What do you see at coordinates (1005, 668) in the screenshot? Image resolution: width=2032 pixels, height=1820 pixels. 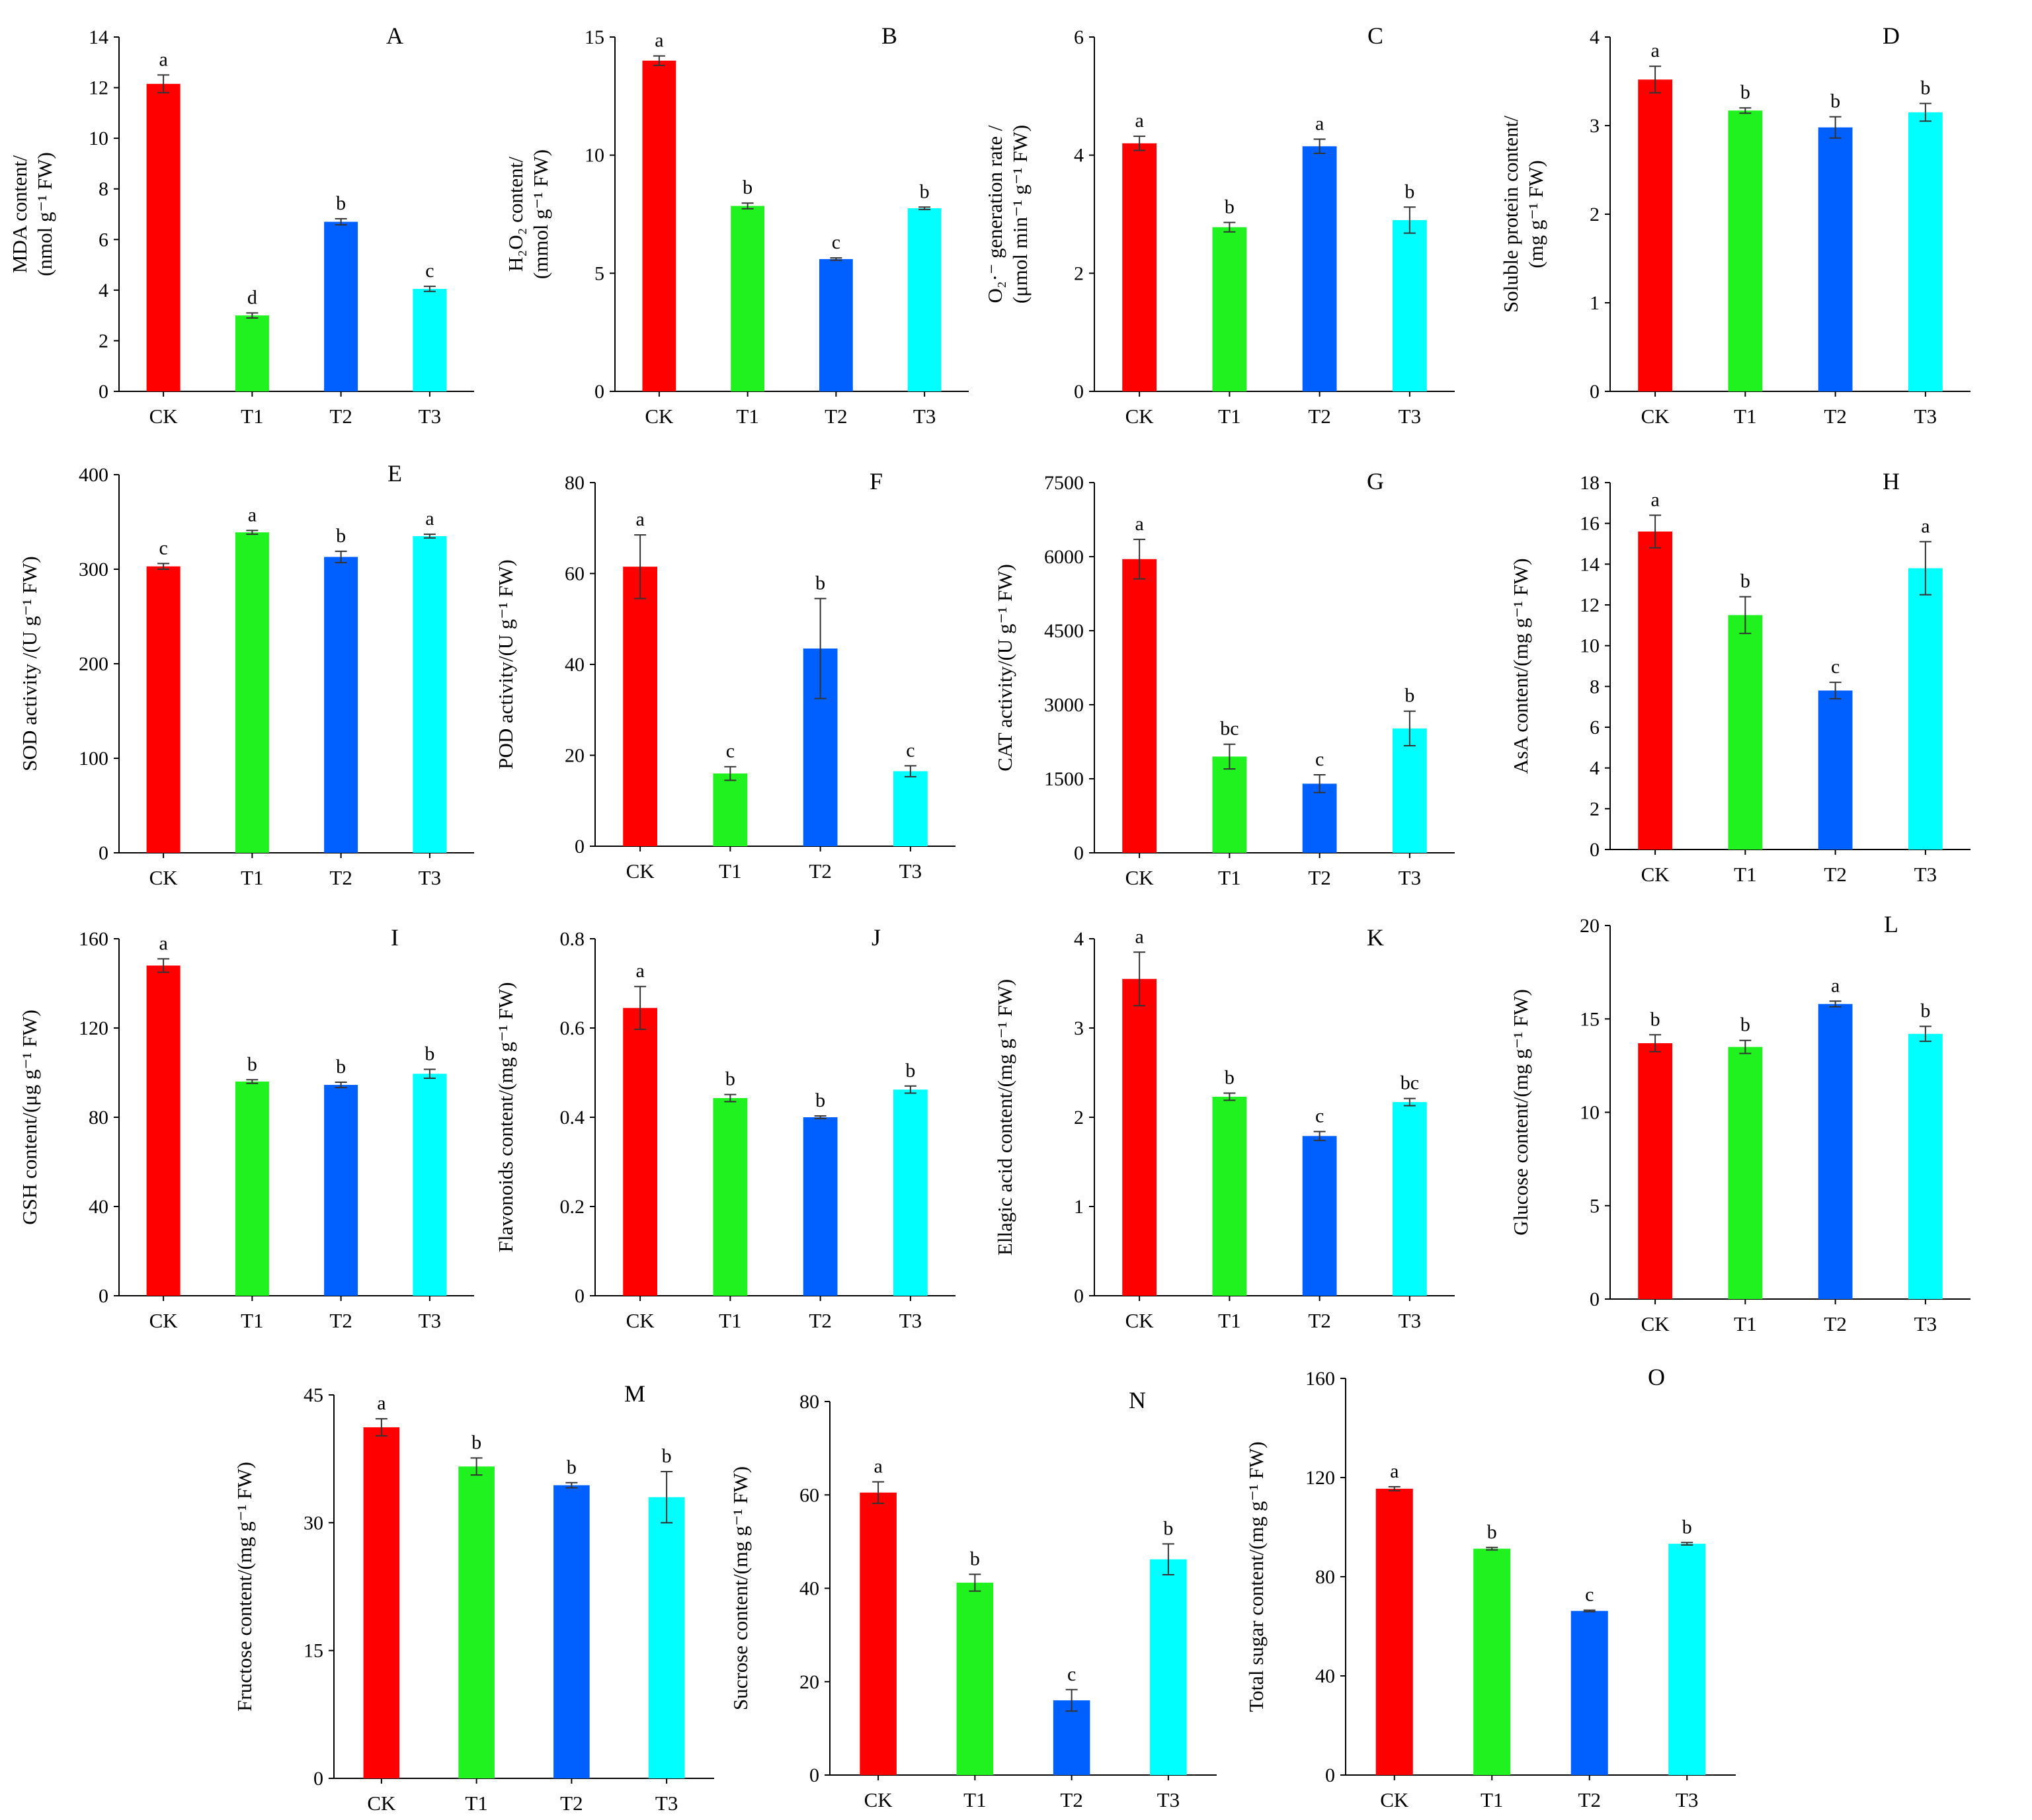 I see `y-axis-title: CAT activity/(U g⁻¹ FW)` at bounding box center [1005, 668].